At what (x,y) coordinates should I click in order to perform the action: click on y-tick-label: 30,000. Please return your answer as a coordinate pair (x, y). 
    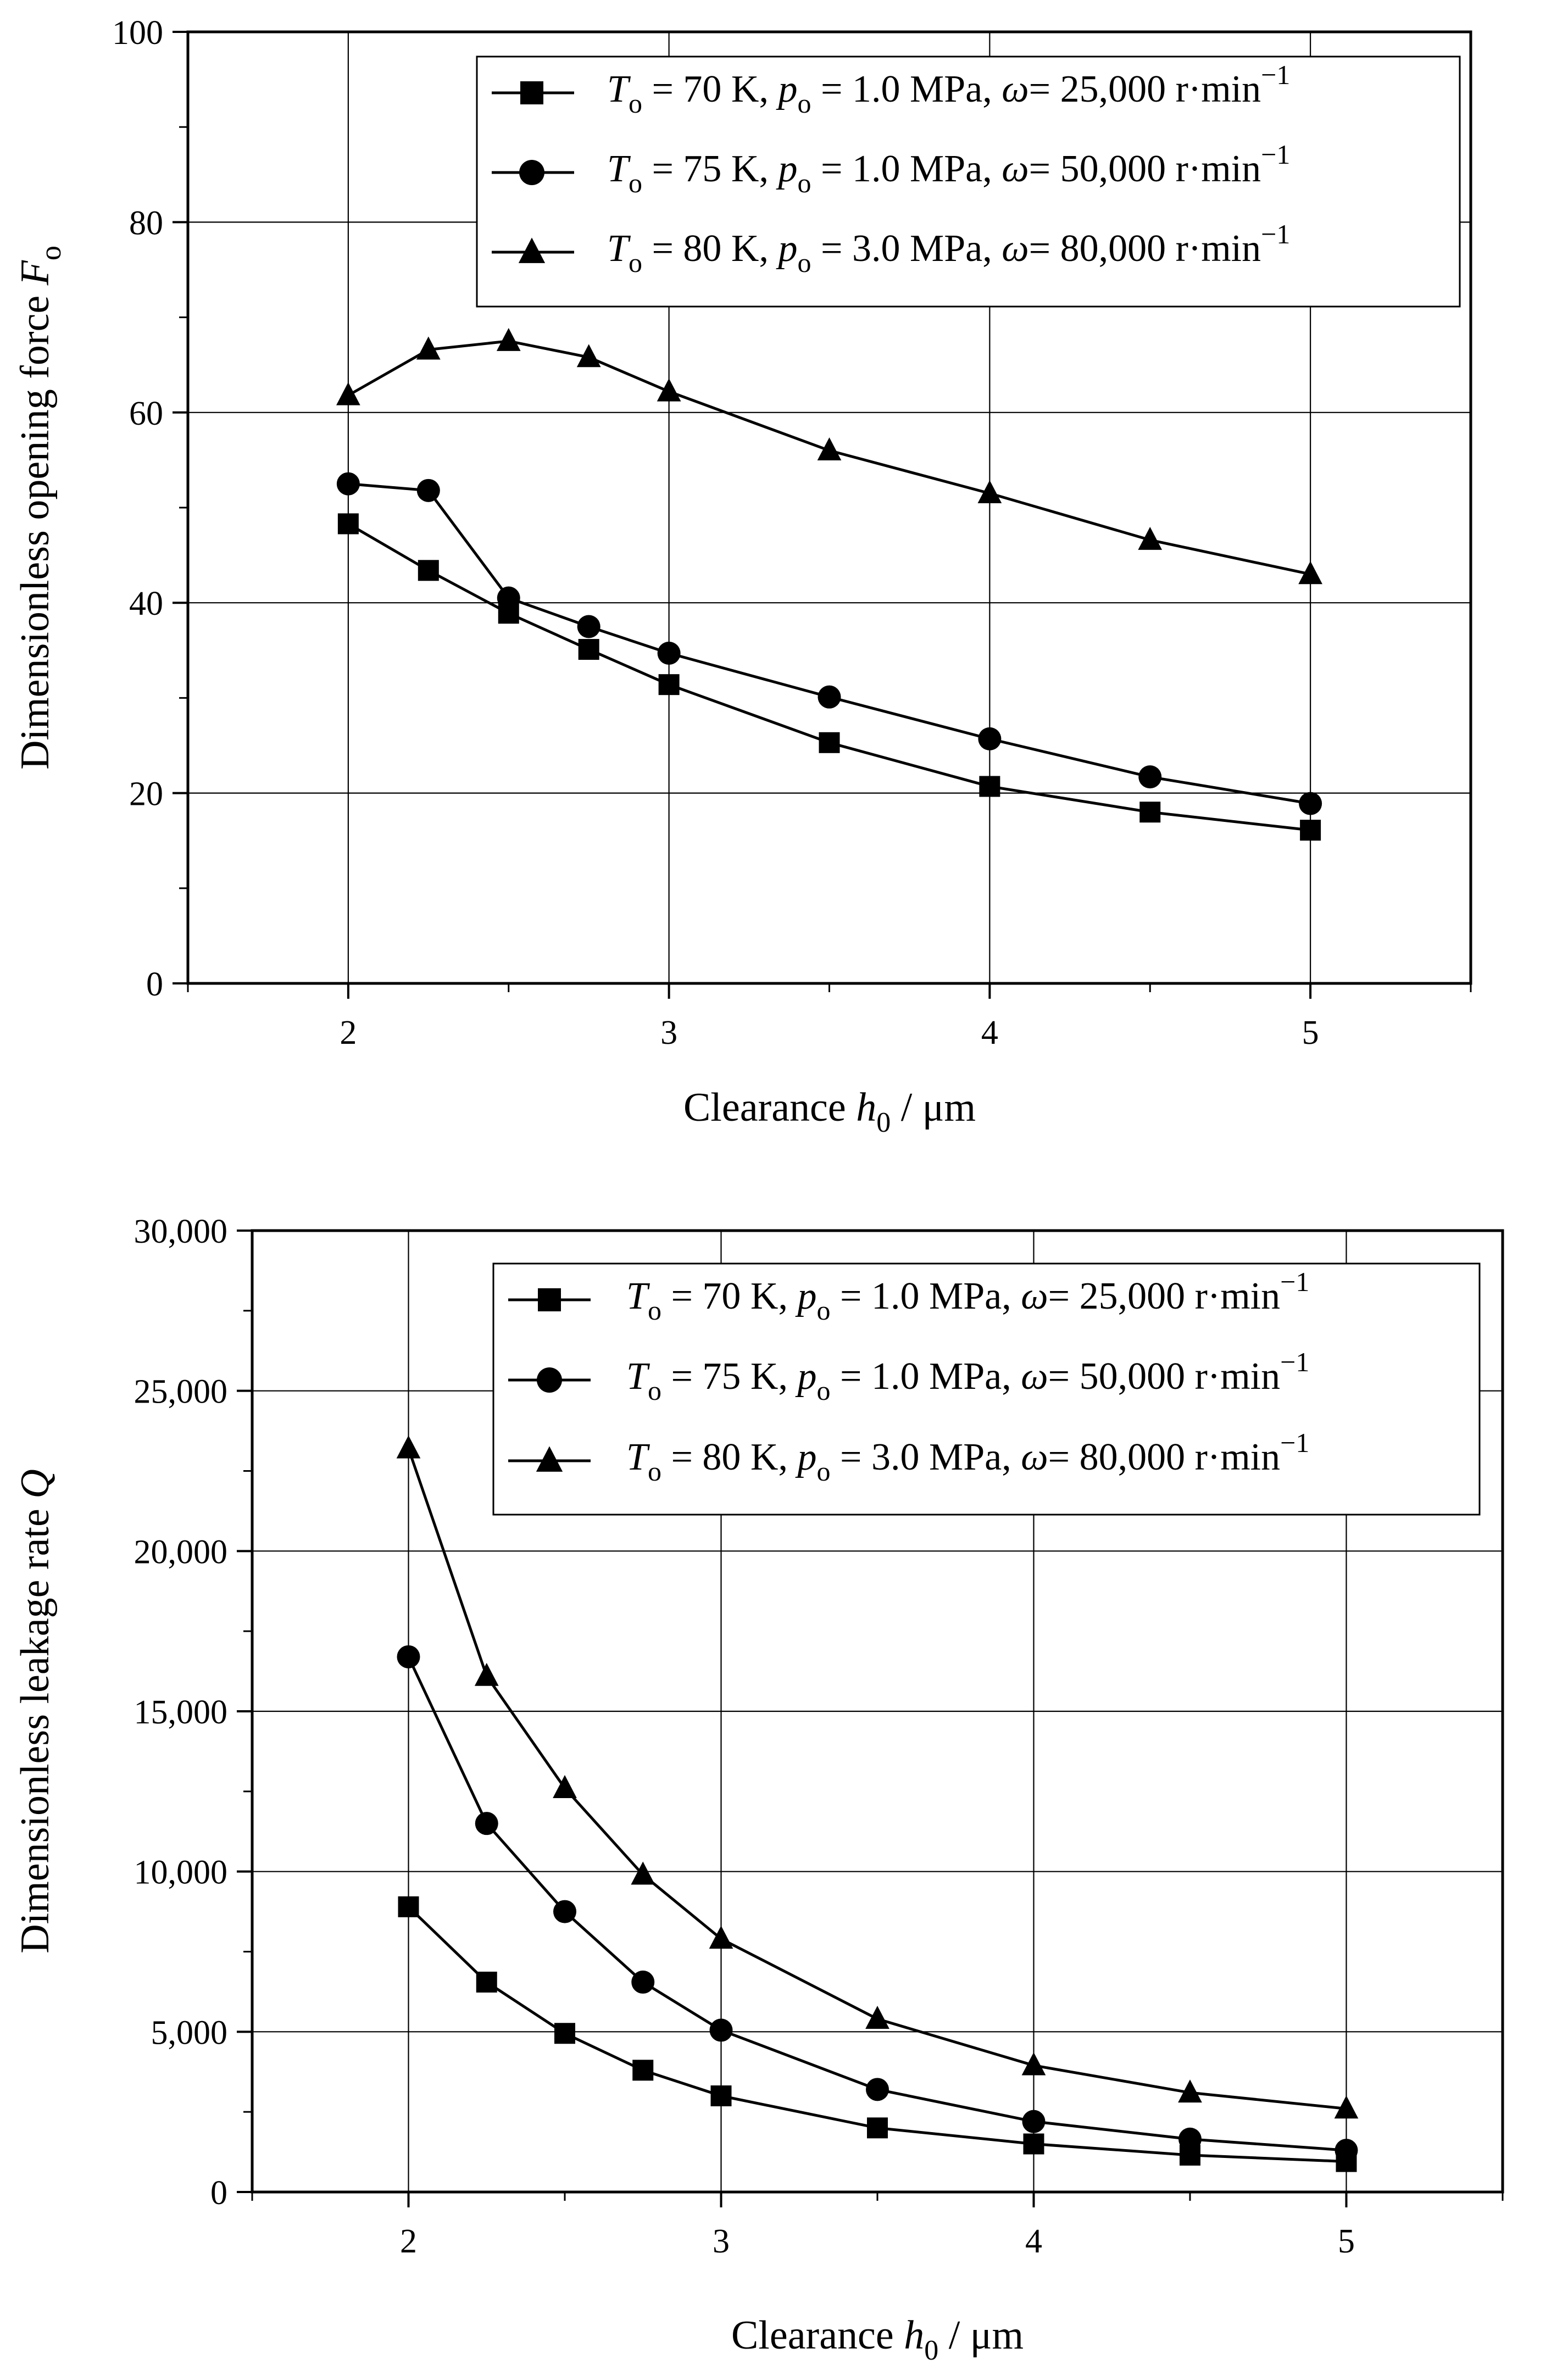
    Looking at the image, I should click on (181, 1231).